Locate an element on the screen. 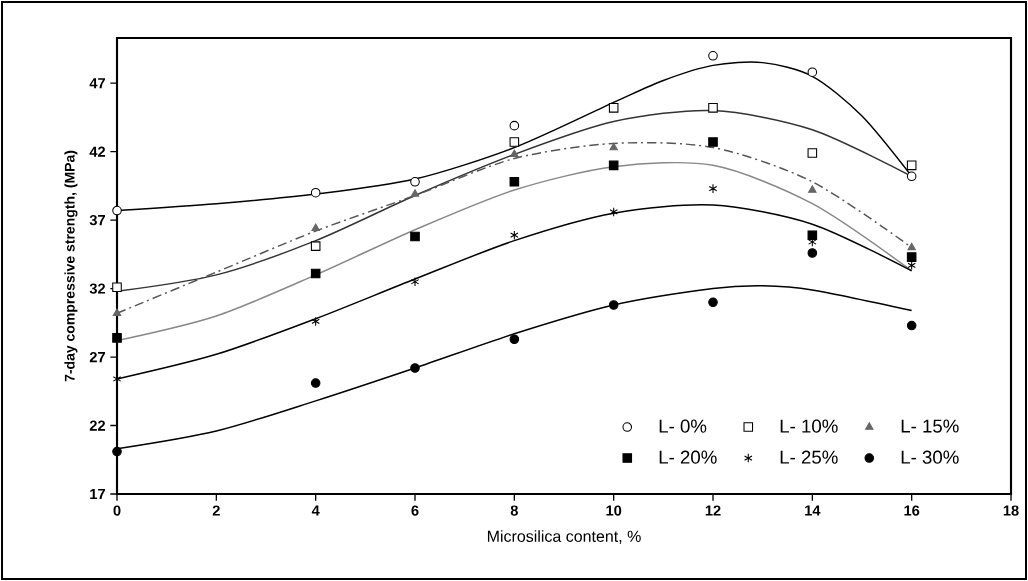  y-tick-label: 37 is located at coordinates (97, 220).